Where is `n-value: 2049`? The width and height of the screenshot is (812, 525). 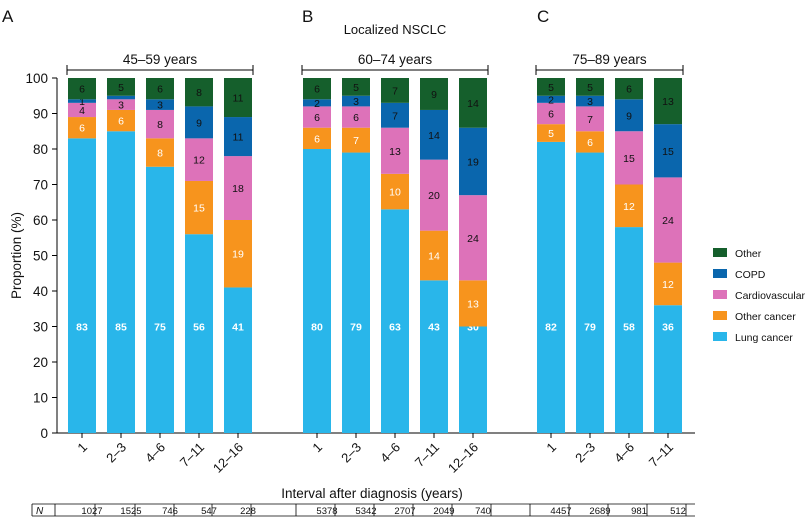 n-value: 2049 is located at coordinates (443, 511).